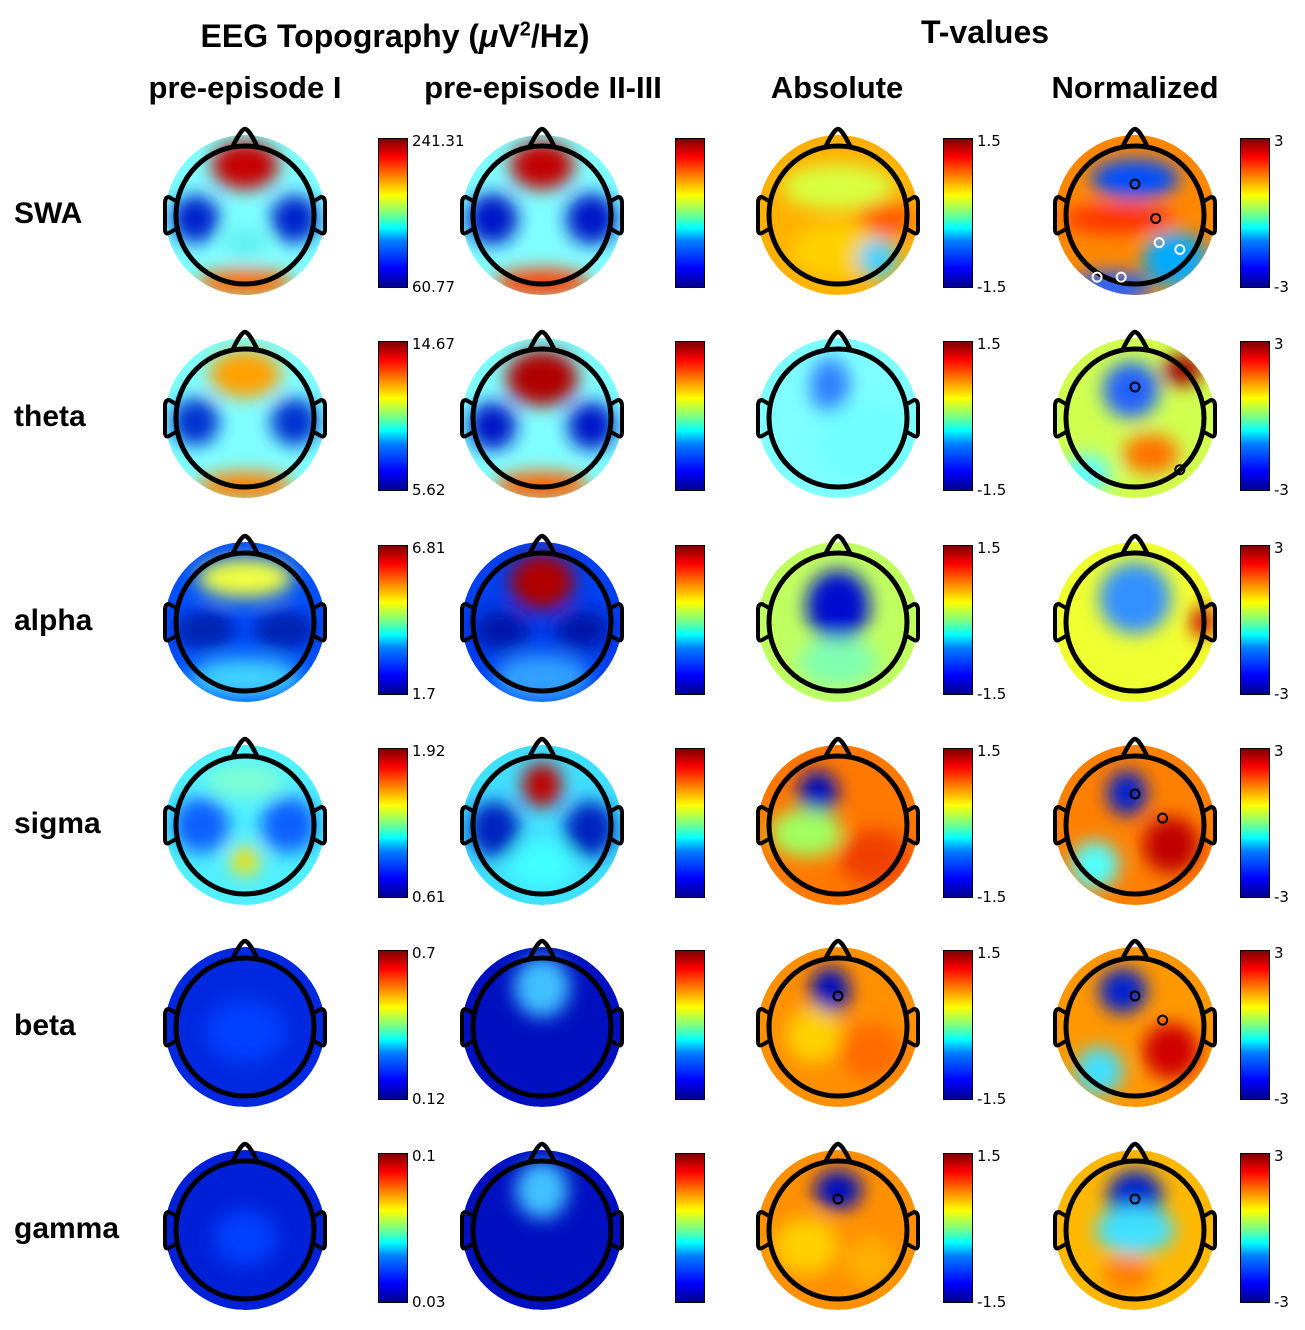 The height and width of the screenshot is (1330, 1305). I want to click on row-label-2: alpha, so click(53, 620).